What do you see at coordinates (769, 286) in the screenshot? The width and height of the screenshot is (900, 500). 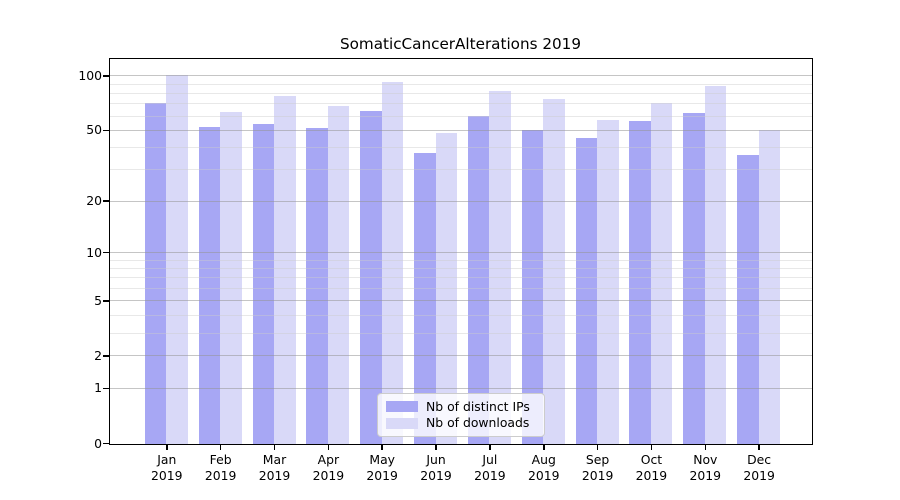 I see `bar-downloads-dec` at bounding box center [769, 286].